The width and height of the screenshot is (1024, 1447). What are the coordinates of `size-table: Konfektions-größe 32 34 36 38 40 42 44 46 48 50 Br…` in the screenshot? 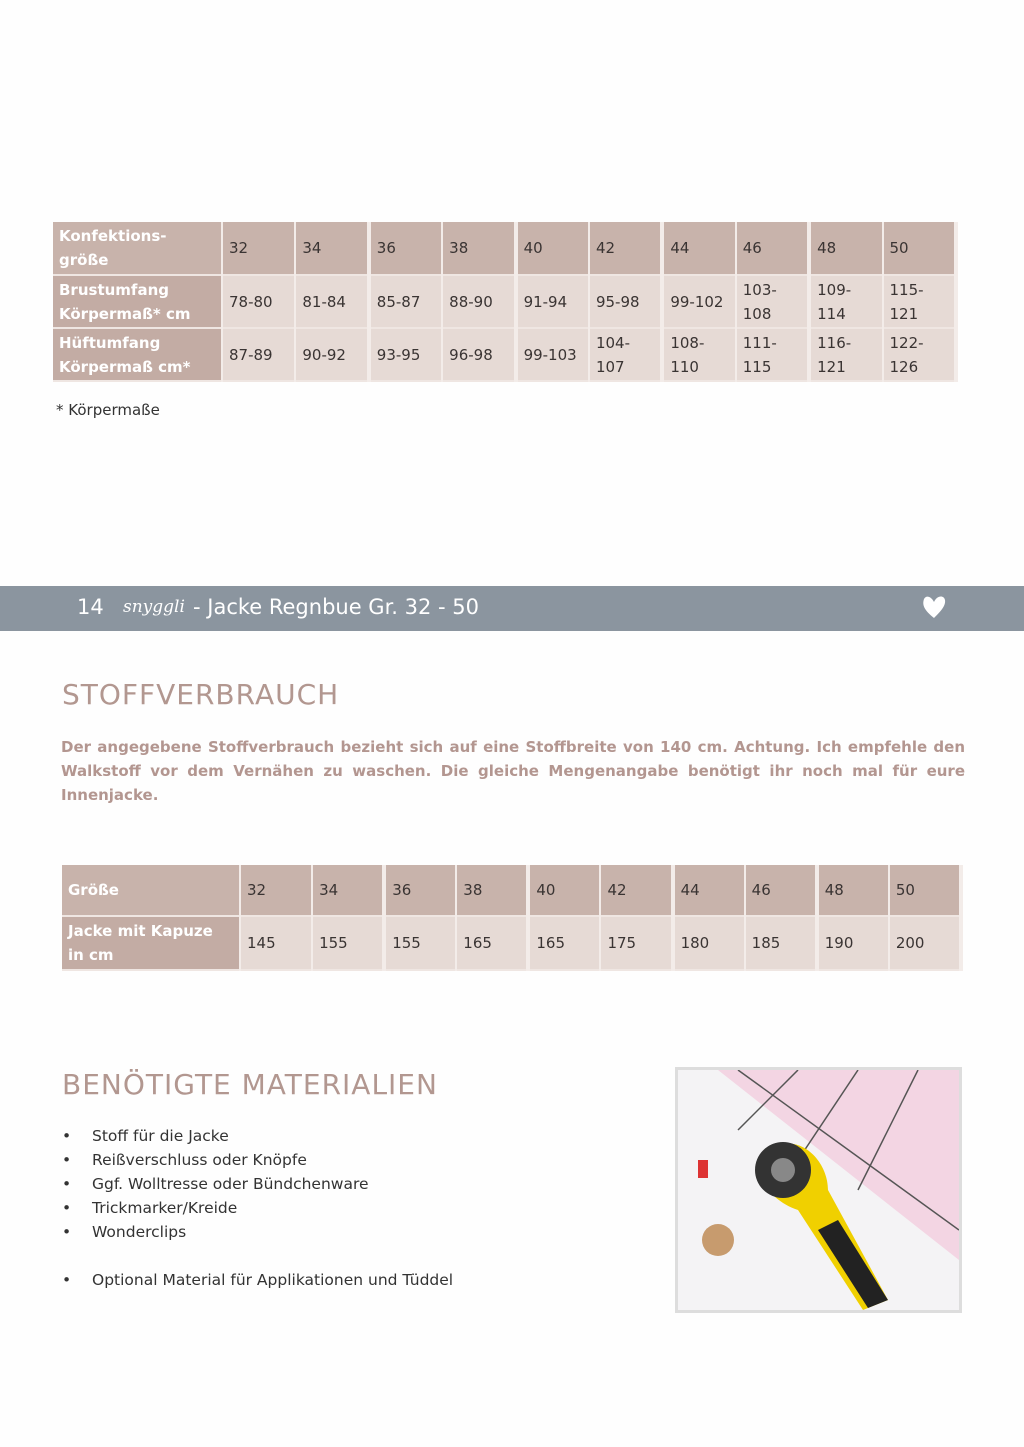 It's located at (506, 302).